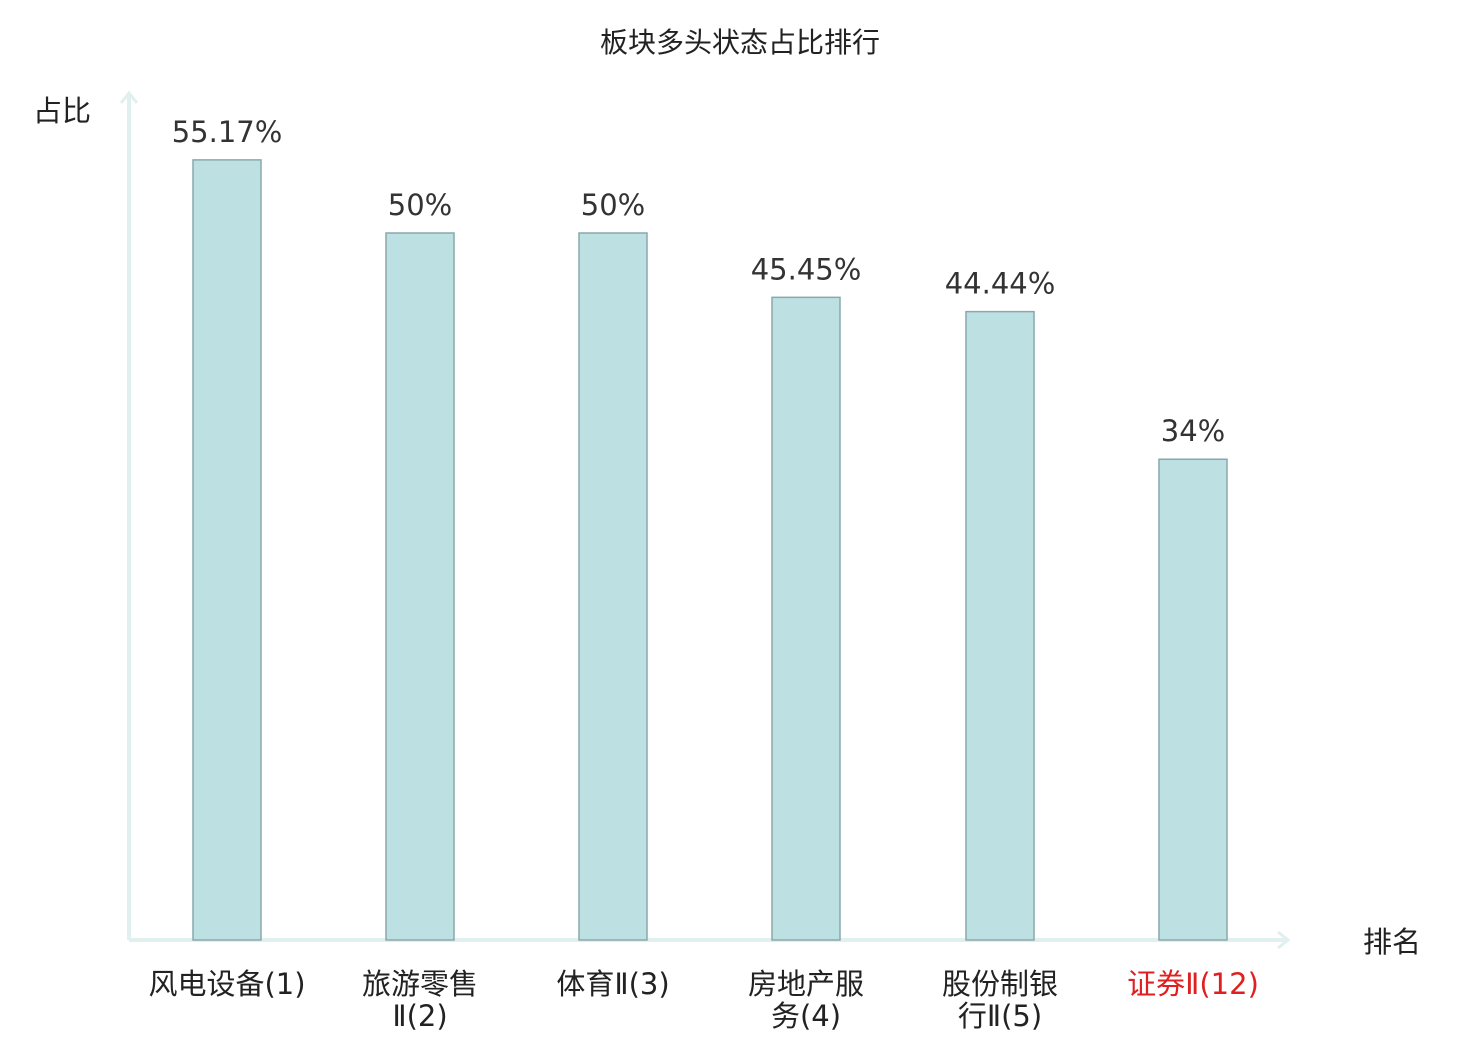 This screenshot has height=1040, width=1480. What do you see at coordinates (806, 984) in the screenshot?
I see `category-label-line: 房地产服` at bounding box center [806, 984].